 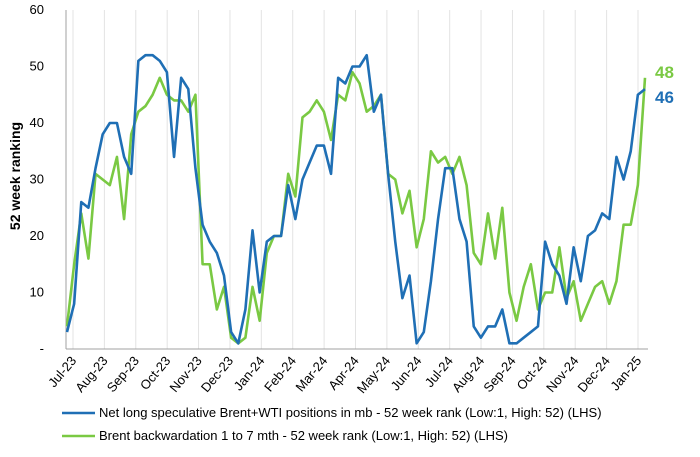 What do you see at coordinates (37, 66) in the screenshot?
I see `y-tick-label: 50` at bounding box center [37, 66].